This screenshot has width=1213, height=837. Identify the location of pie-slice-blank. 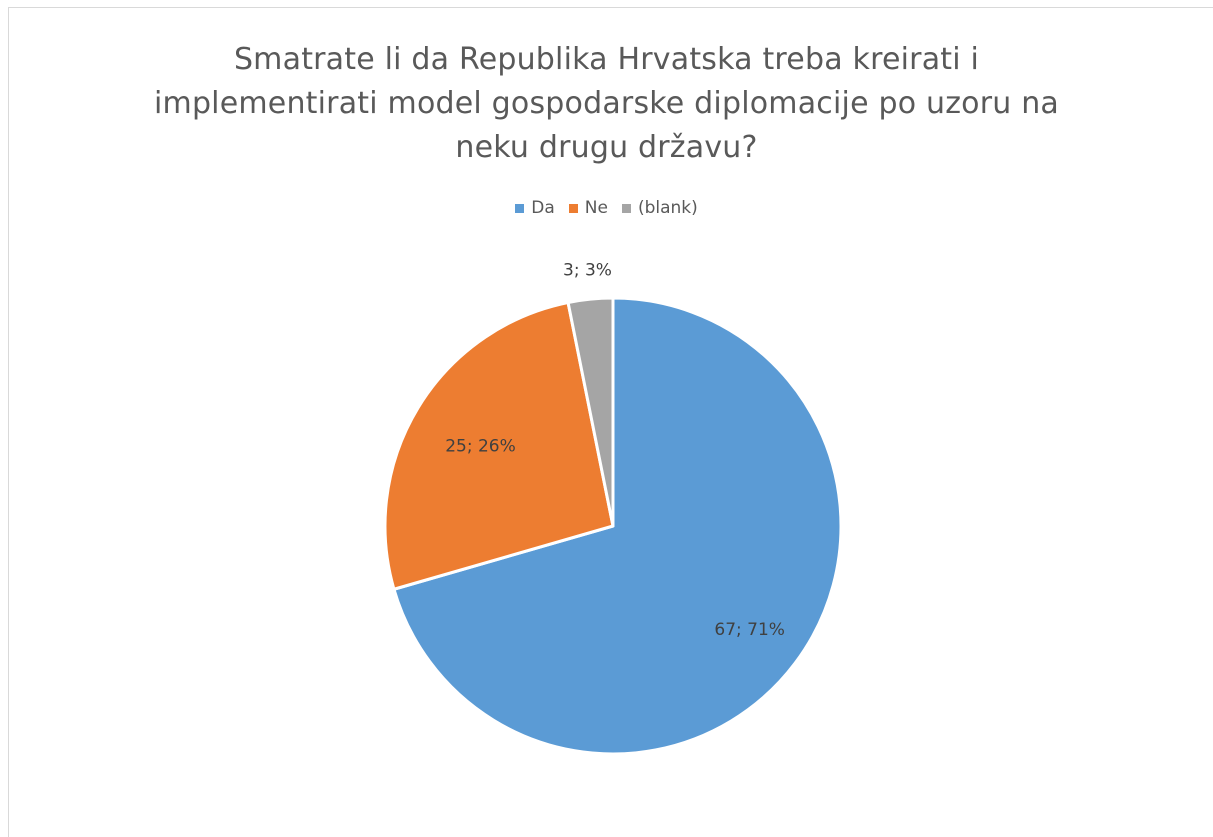
(590, 412).